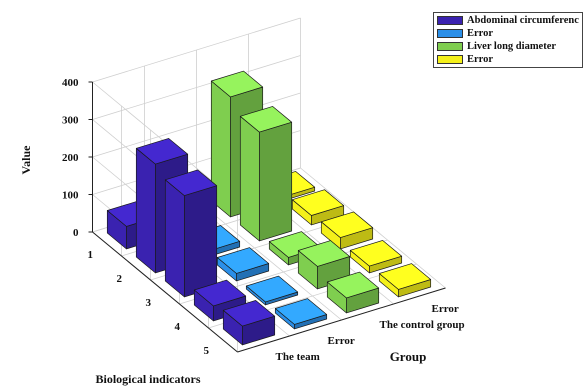 The width and height of the screenshot is (585, 387). What do you see at coordinates (149, 303) in the screenshot?
I see `category-tick-label: 3` at bounding box center [149, 303].